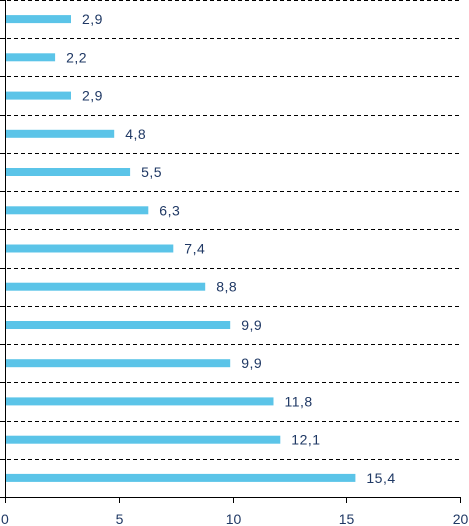  What do you see at coordinates (194, 249) in the screenshot?
I see `data-label: 7,4` at bounding box center [194, 249].